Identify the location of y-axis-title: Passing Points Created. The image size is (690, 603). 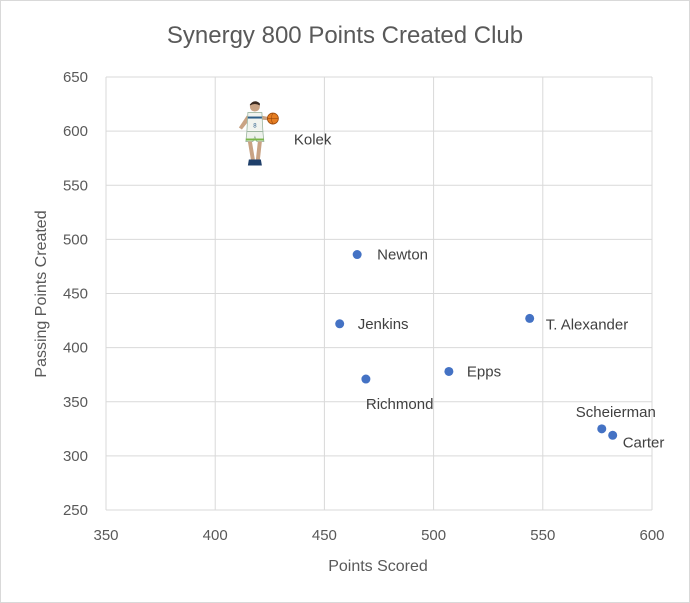
(41, 293).